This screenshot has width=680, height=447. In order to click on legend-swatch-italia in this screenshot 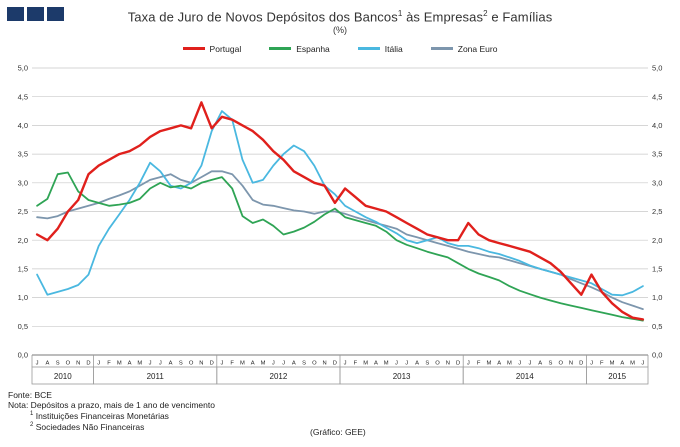, I will do `click(368, 49)`.